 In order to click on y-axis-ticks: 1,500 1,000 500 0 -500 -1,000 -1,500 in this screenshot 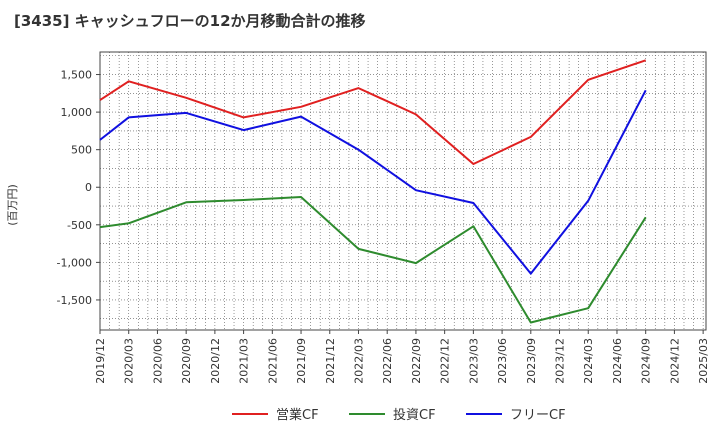, I will do `click(78, 188)`.